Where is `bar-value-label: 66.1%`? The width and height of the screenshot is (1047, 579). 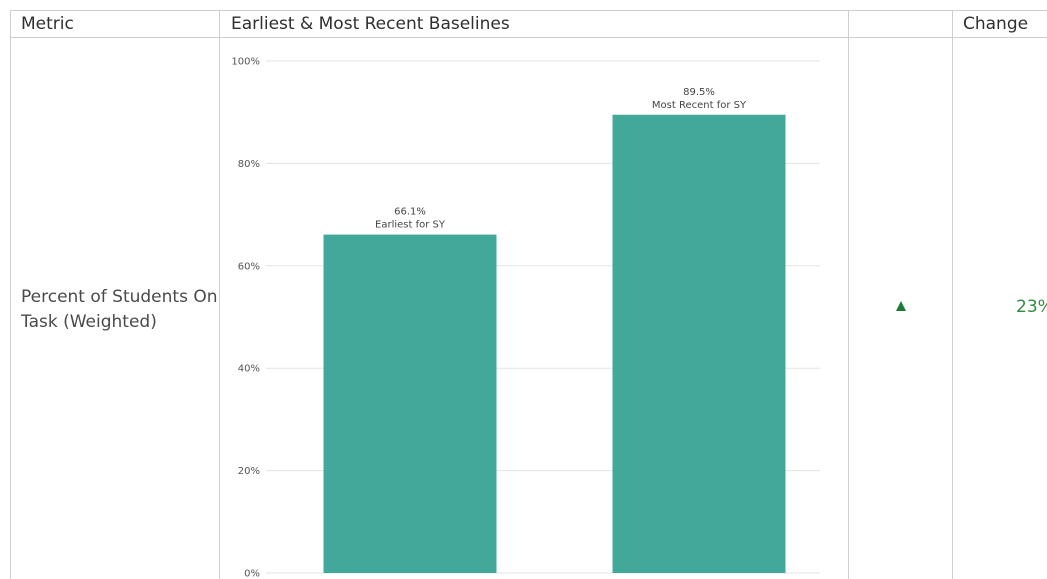 bar-value-label: 66.1% is located at coordinates (410, 212).